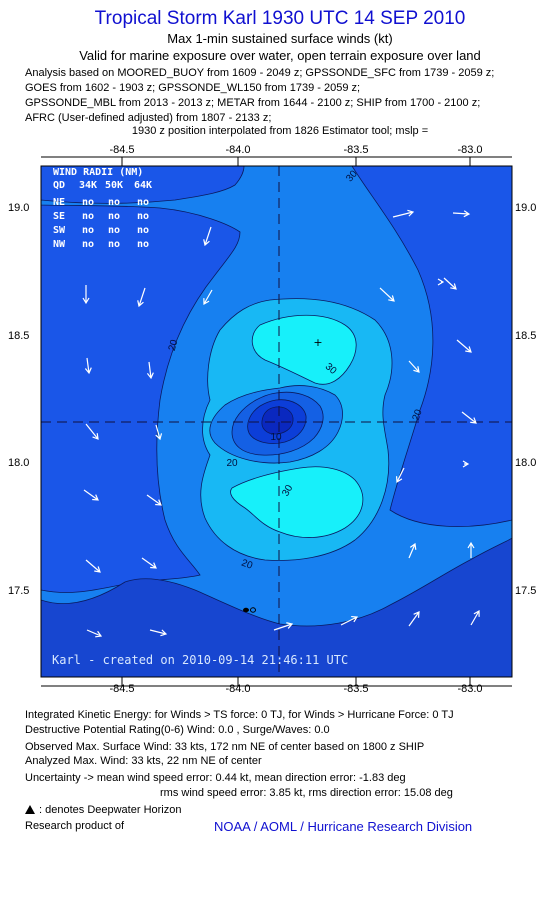 This screenshot has height=915, width=560. I want to click on wind-band-below-20-south, so click(276, 607).